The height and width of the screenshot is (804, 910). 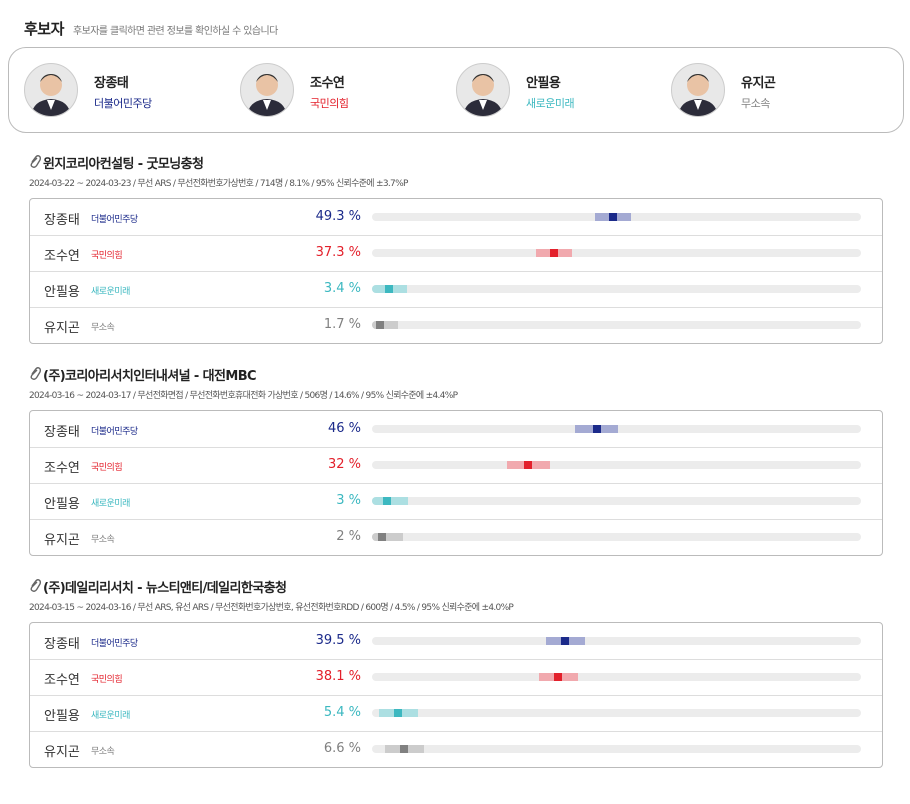 I want to click on candidate-name: 유지곤, so click(x=758, y=83).